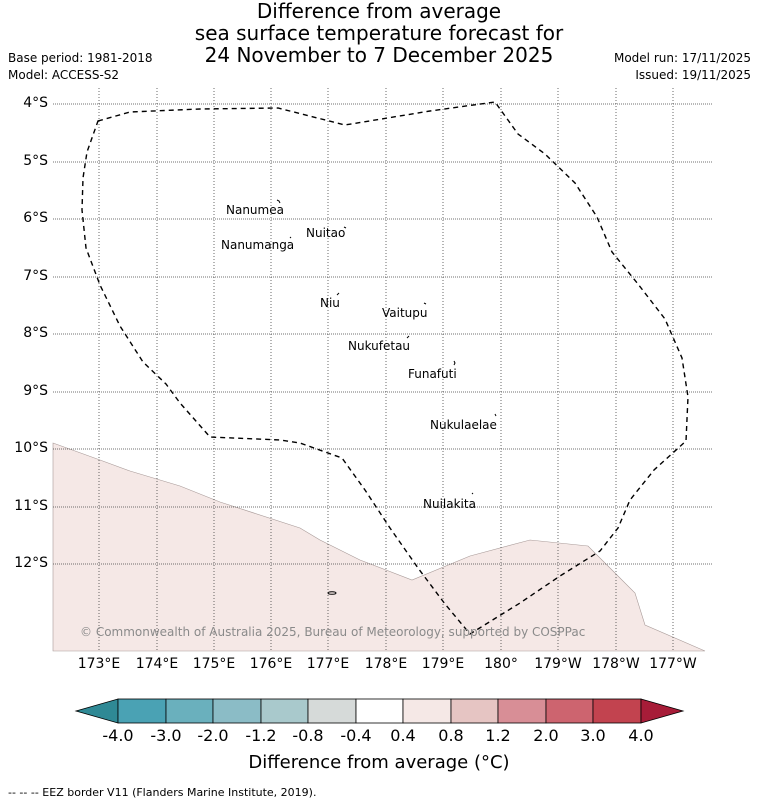  I want to click on lon-label-178w: 178°W, so click(616, 664).